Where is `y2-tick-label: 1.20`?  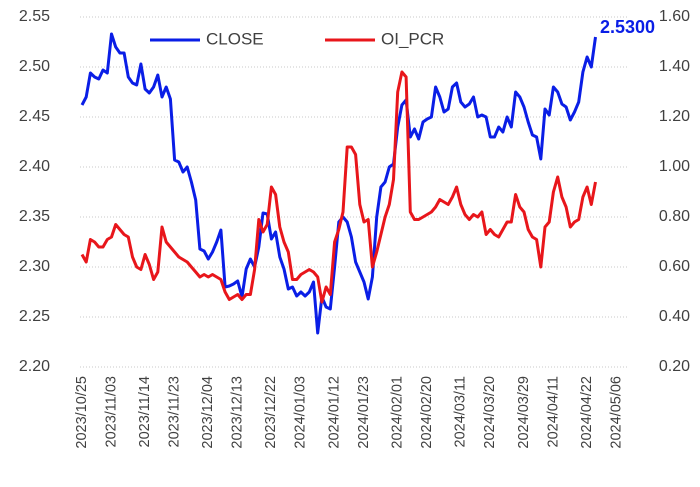 y2-tick-label: 1.20 is located at coordinates (674, 116).